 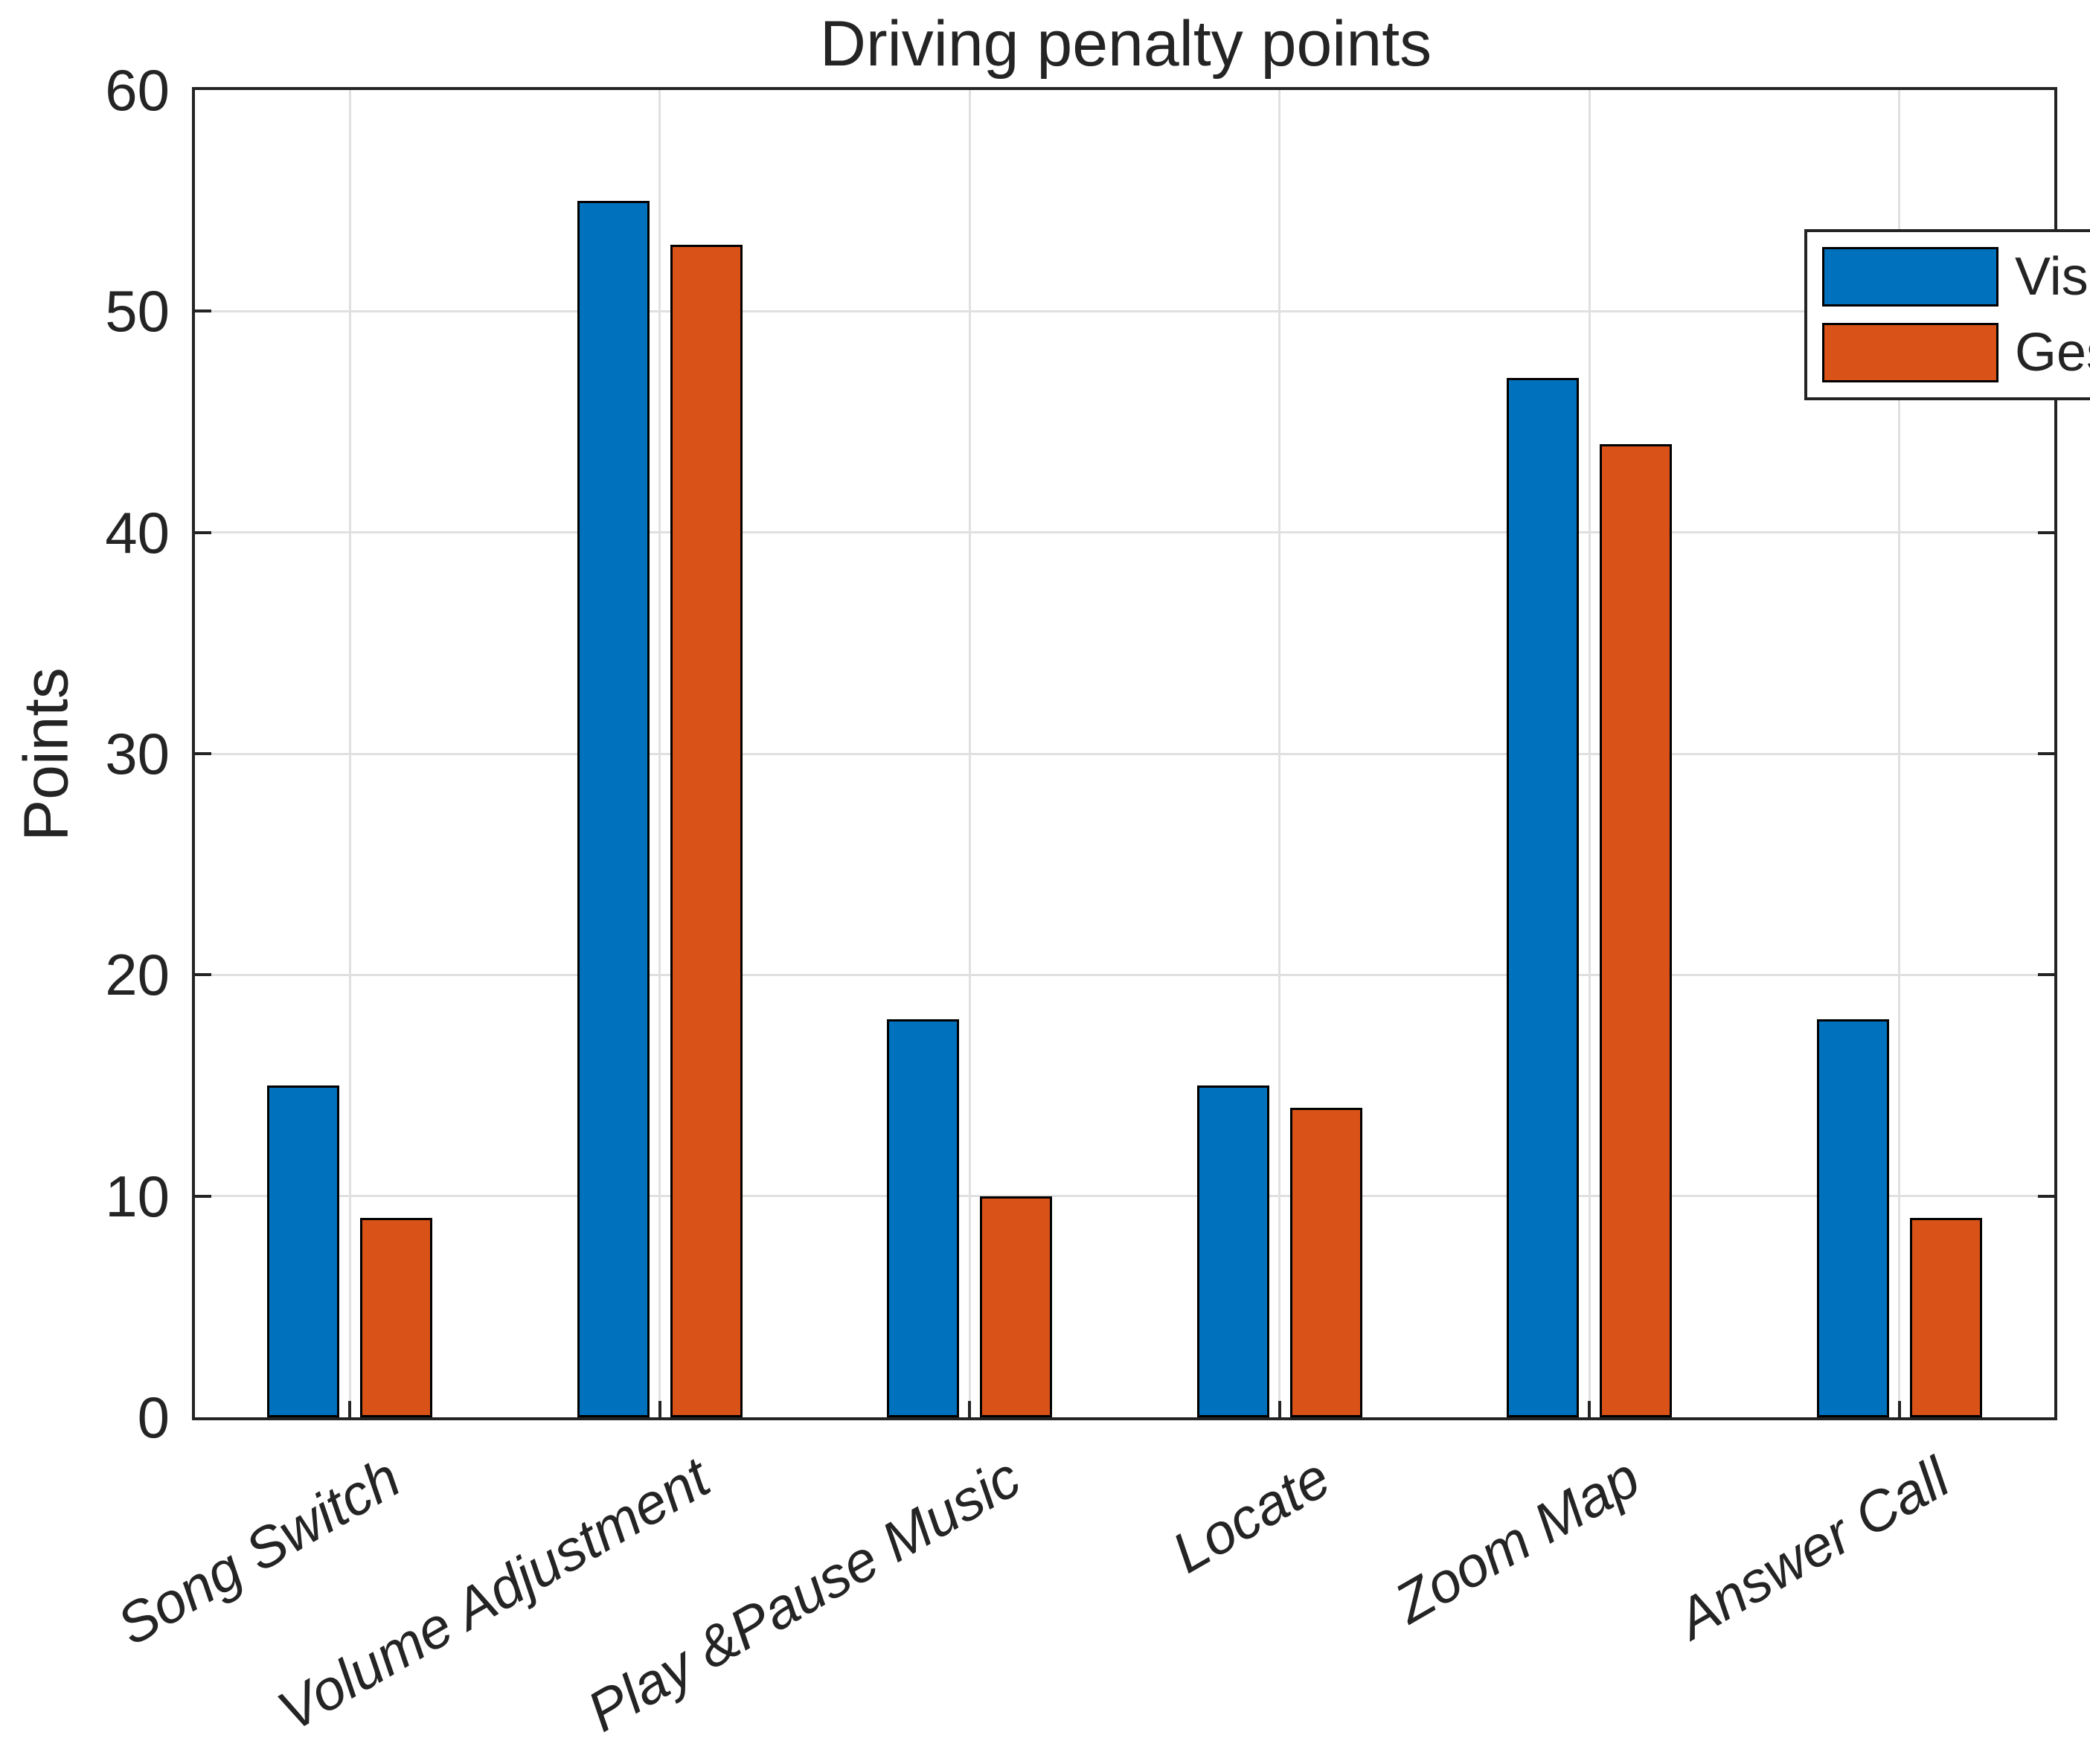 What do you see at coordinates (1251, 1515) in the screenshot?
I see `x-tick-label-locate: Locate` at bounding box center [1251, 1515].